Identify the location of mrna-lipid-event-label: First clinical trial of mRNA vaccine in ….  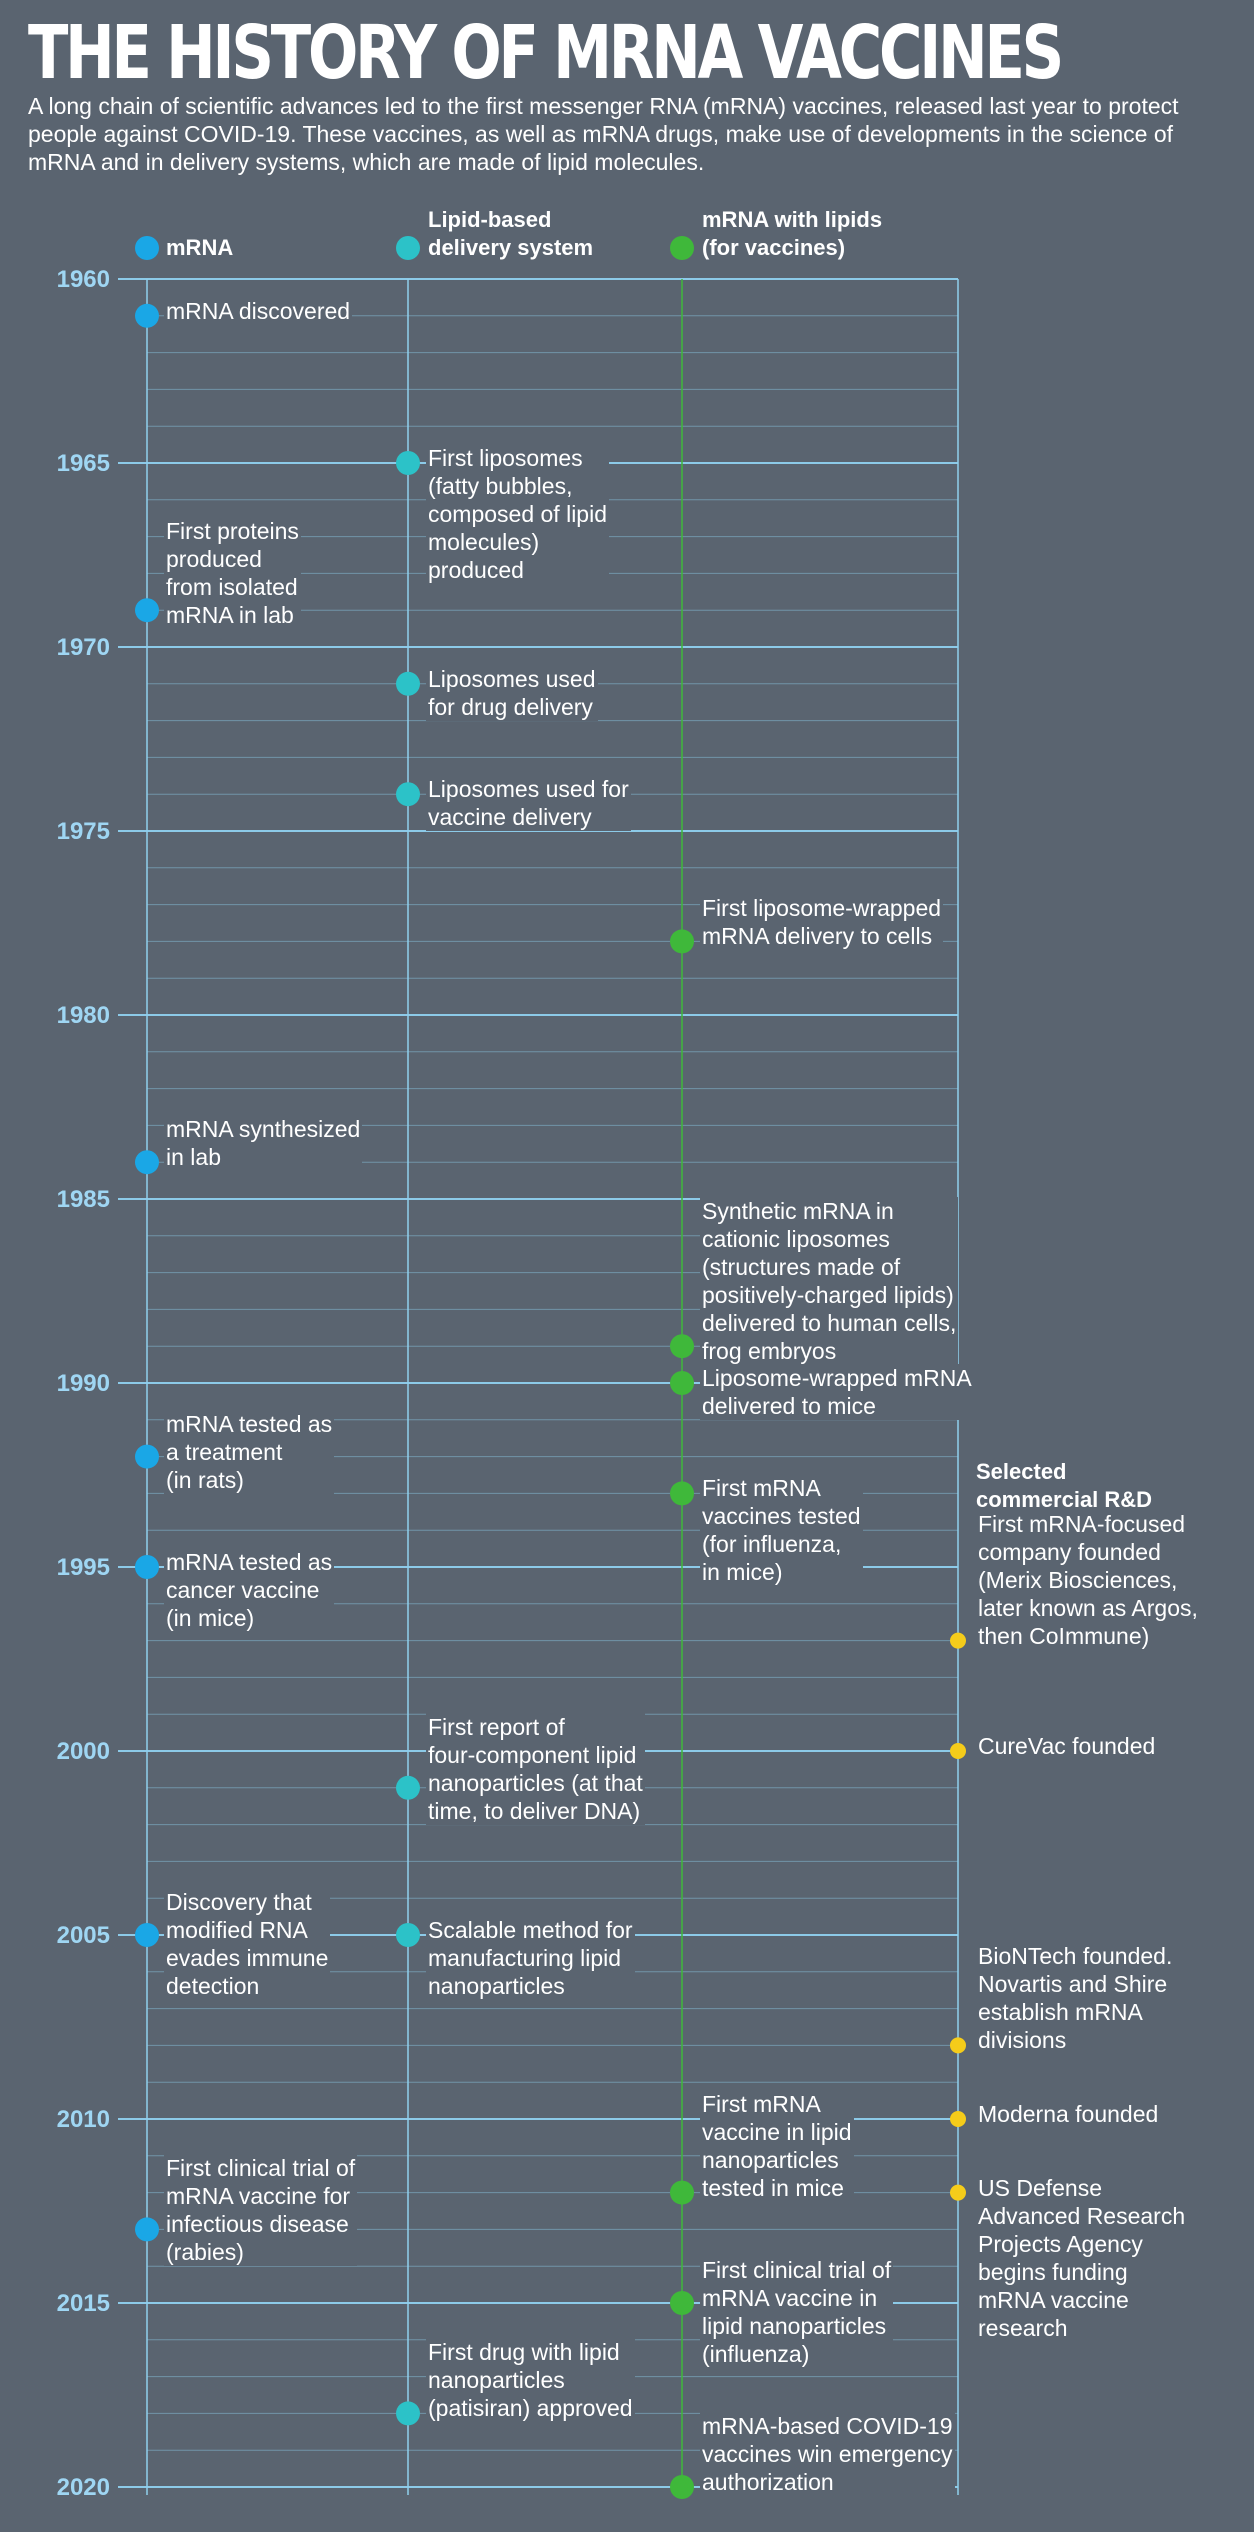
(797, 2312).